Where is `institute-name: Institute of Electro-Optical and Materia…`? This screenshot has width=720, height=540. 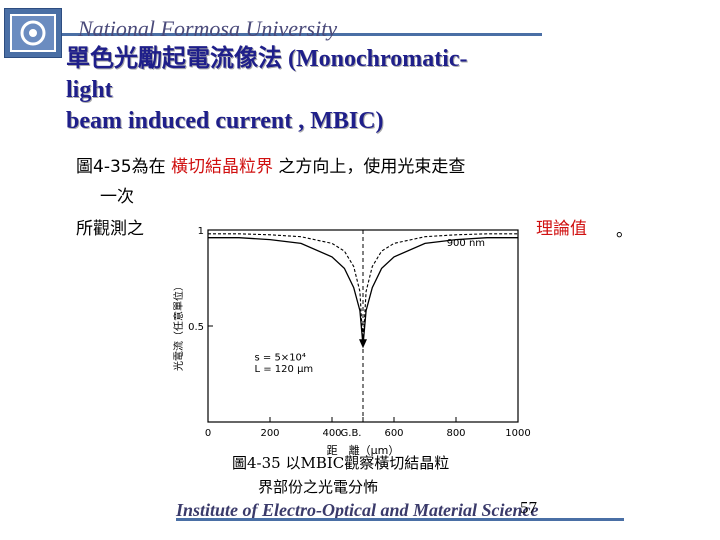 institute-name: Institute of Electro-Optical and Materia… is located at coordinates (357, 510).